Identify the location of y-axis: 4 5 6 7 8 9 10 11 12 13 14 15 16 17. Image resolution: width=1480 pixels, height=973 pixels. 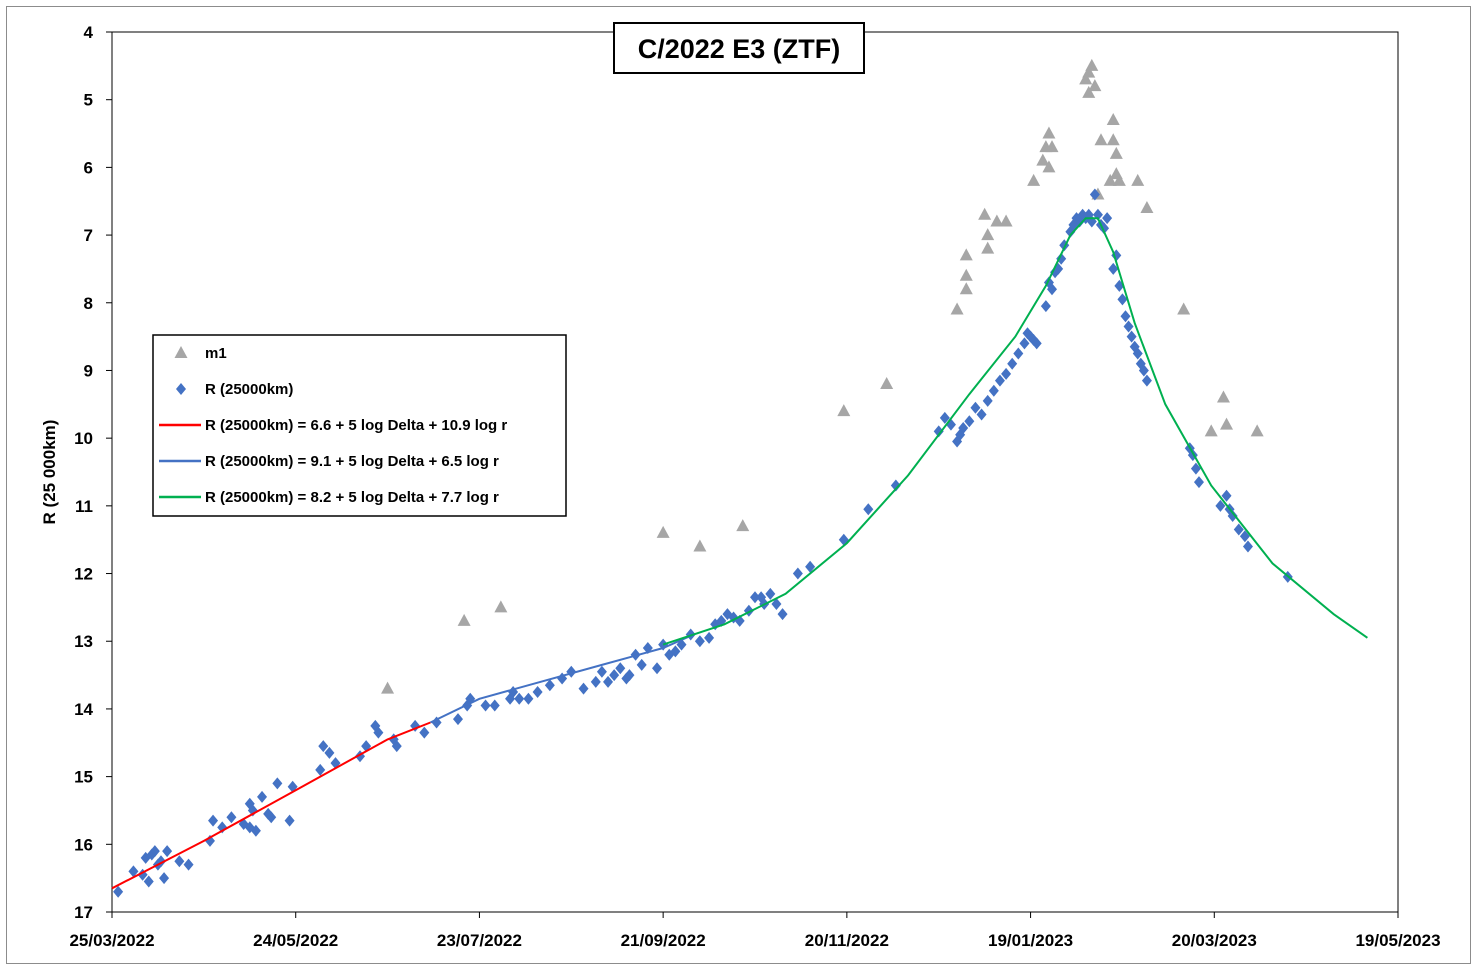
(93, 472).